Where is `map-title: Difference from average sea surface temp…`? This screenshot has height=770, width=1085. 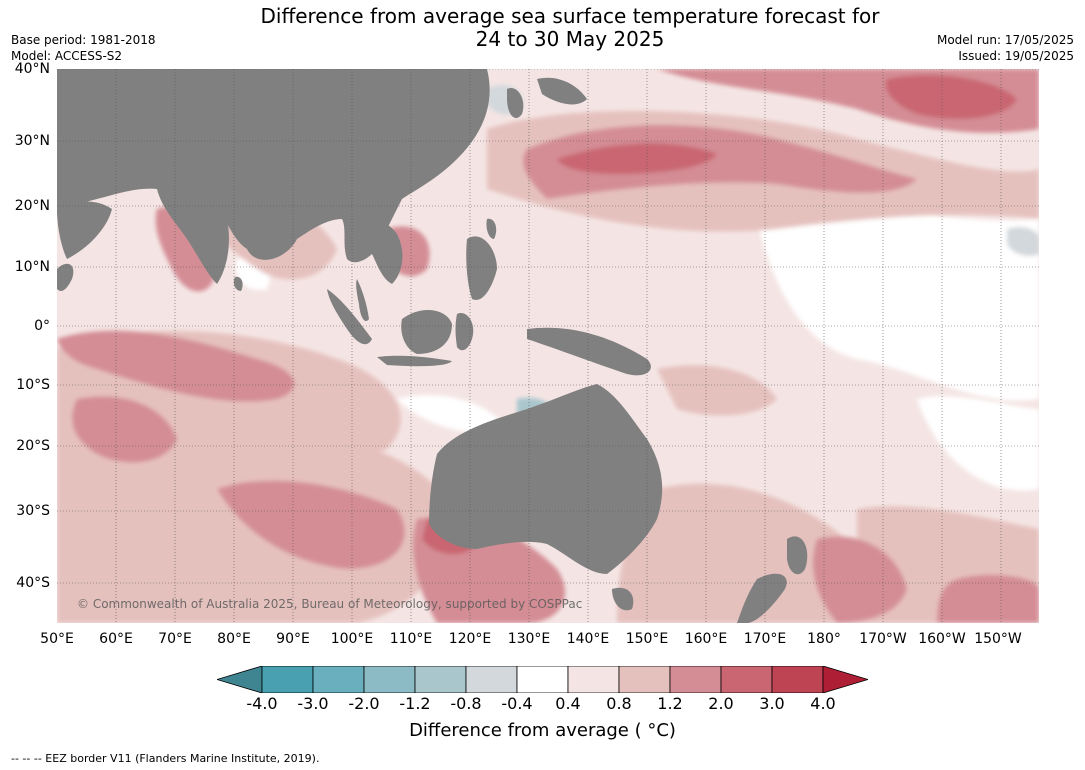
map-title: Difference from average sea surface temp… is located at coordinates (542, 28).